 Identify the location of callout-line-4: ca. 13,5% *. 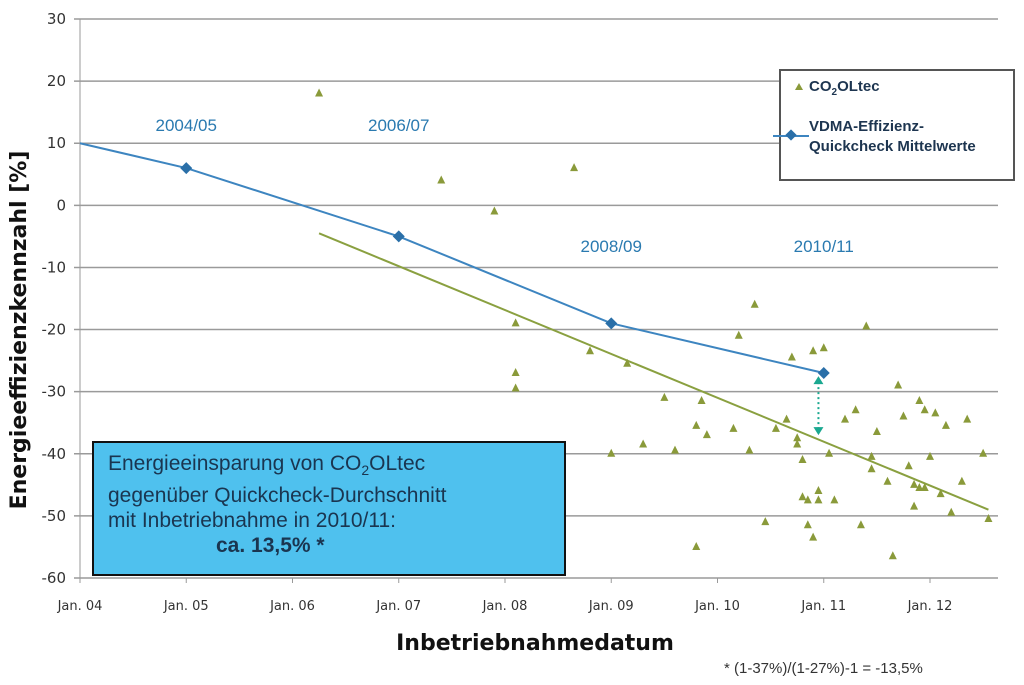
(270, 546).